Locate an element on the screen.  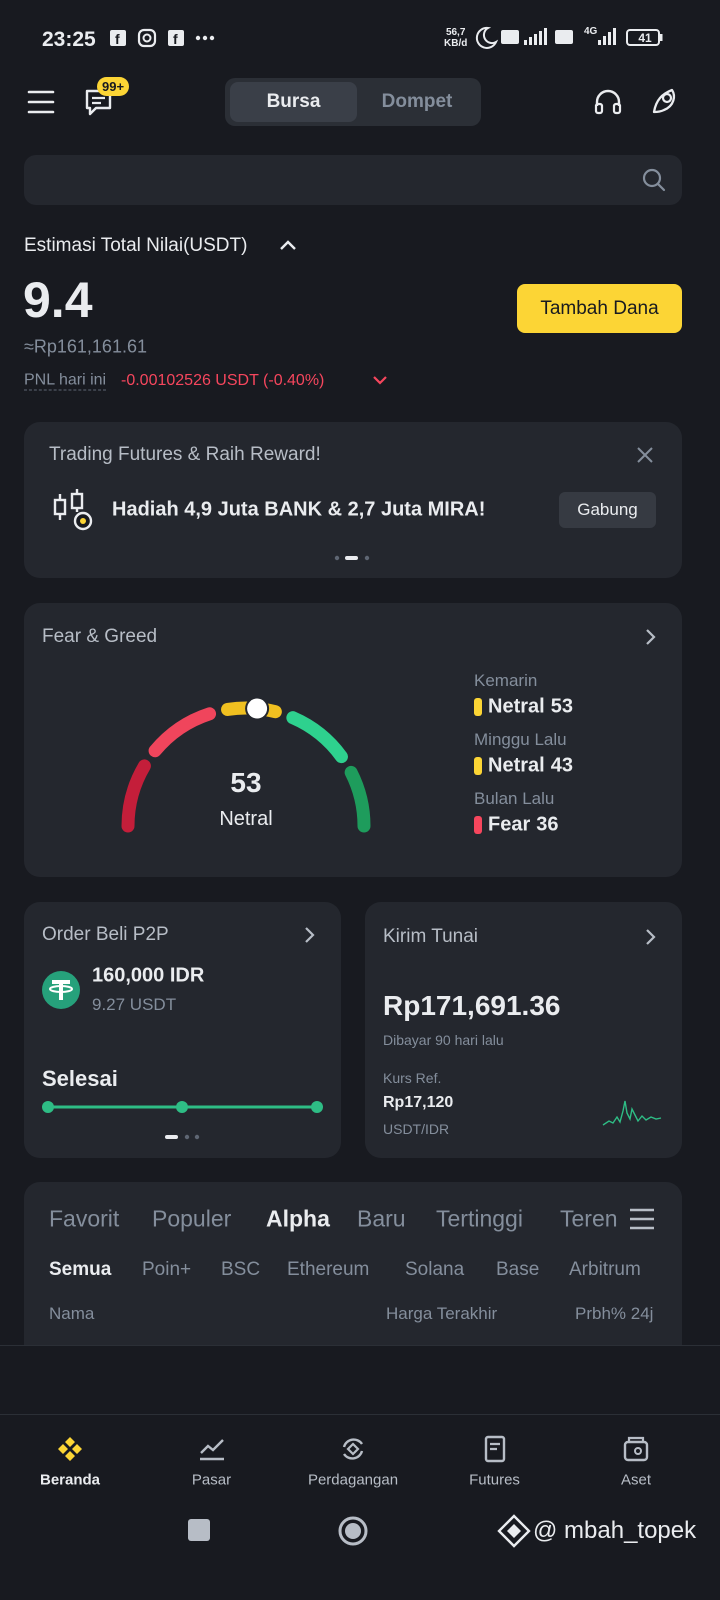
cash-amount: Rp171,691.36 is located at coordinates (472, 1005).